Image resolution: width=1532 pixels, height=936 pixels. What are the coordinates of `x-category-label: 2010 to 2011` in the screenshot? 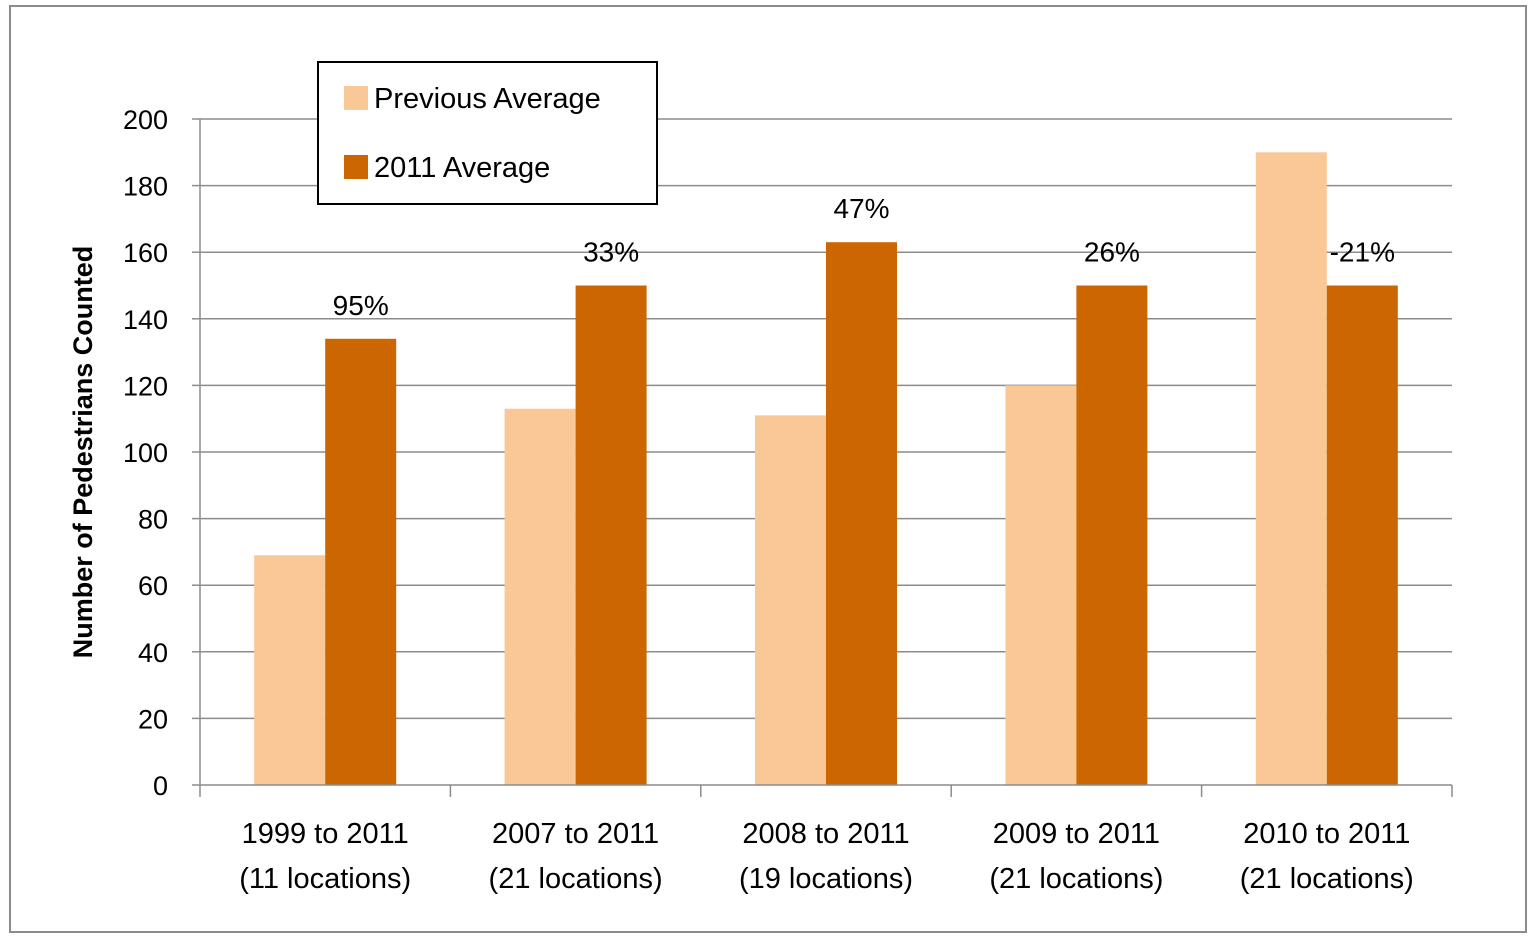 It's located at (1326, 834).